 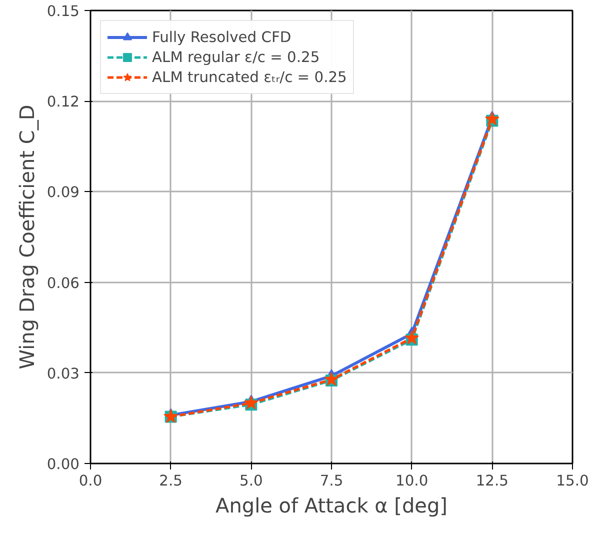 What do you see at coordinates (63, 373) in the screenshot?
I see `y-tick-label: 0.03` at bounding box center [63, 373].